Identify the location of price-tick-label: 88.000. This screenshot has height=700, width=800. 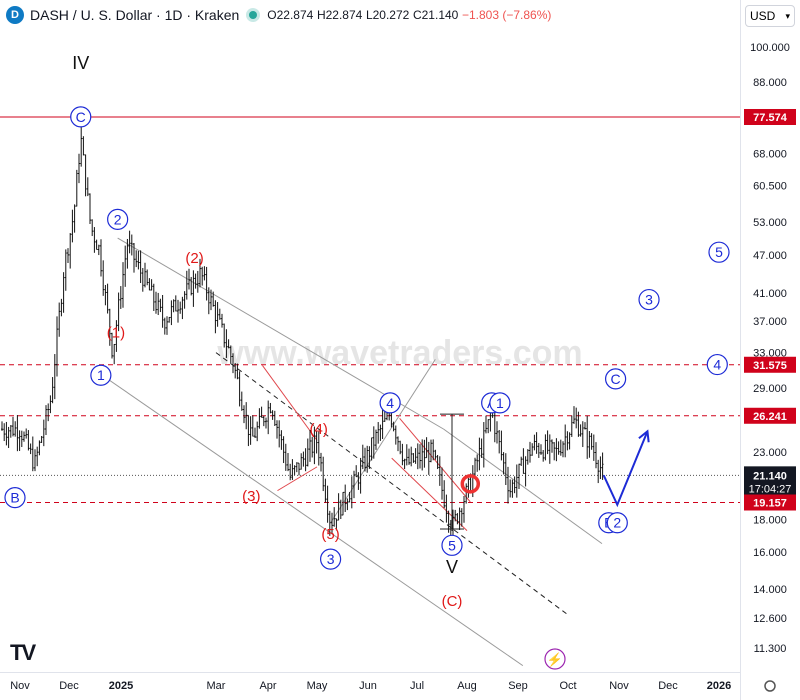
(770, 83).